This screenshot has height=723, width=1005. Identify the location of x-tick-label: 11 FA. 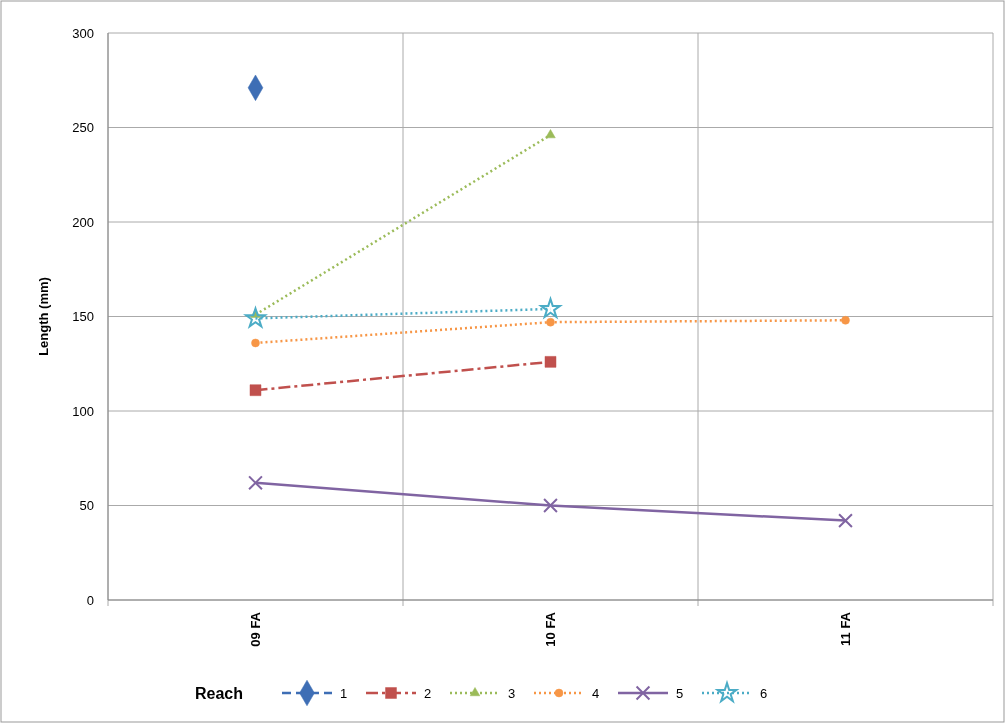
(846, 628).